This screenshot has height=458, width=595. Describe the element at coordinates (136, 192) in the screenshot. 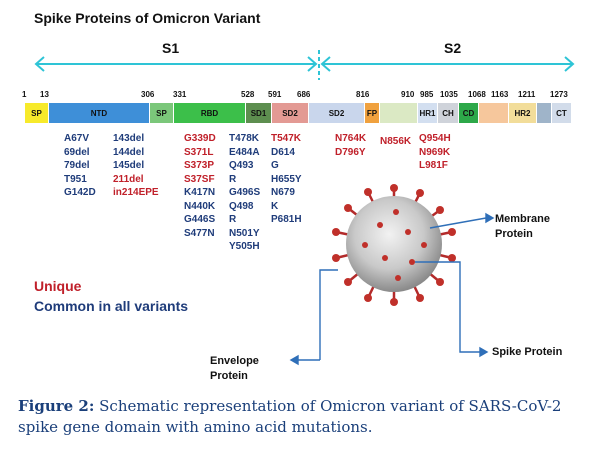

I see `mutation: in214EPE` at that location.